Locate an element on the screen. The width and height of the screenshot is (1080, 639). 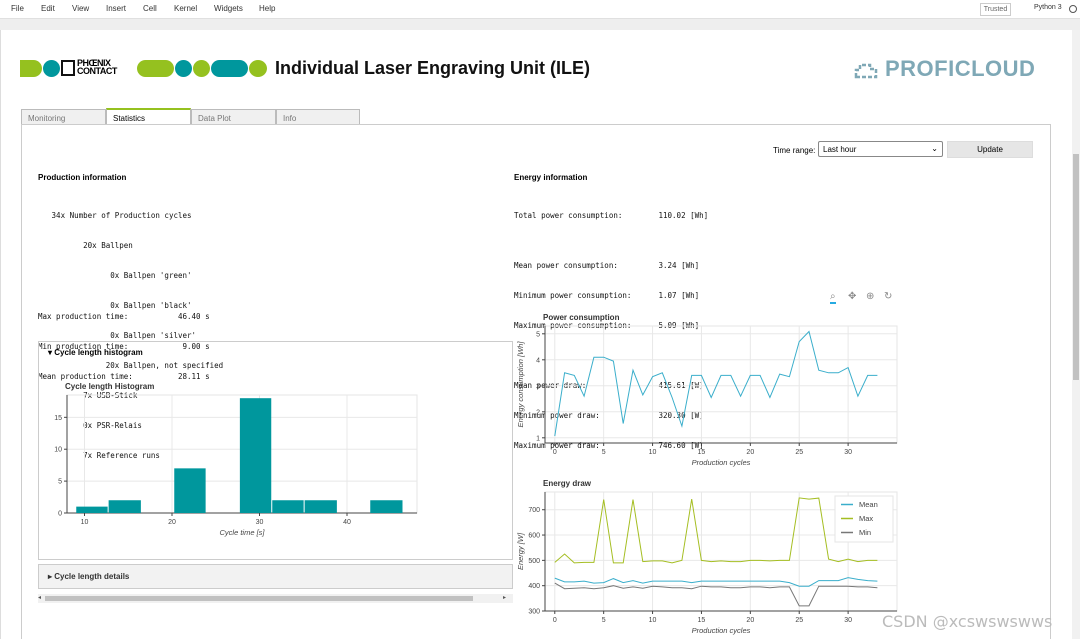
y-tick-label: 1 is located at coordinates (538, 438).